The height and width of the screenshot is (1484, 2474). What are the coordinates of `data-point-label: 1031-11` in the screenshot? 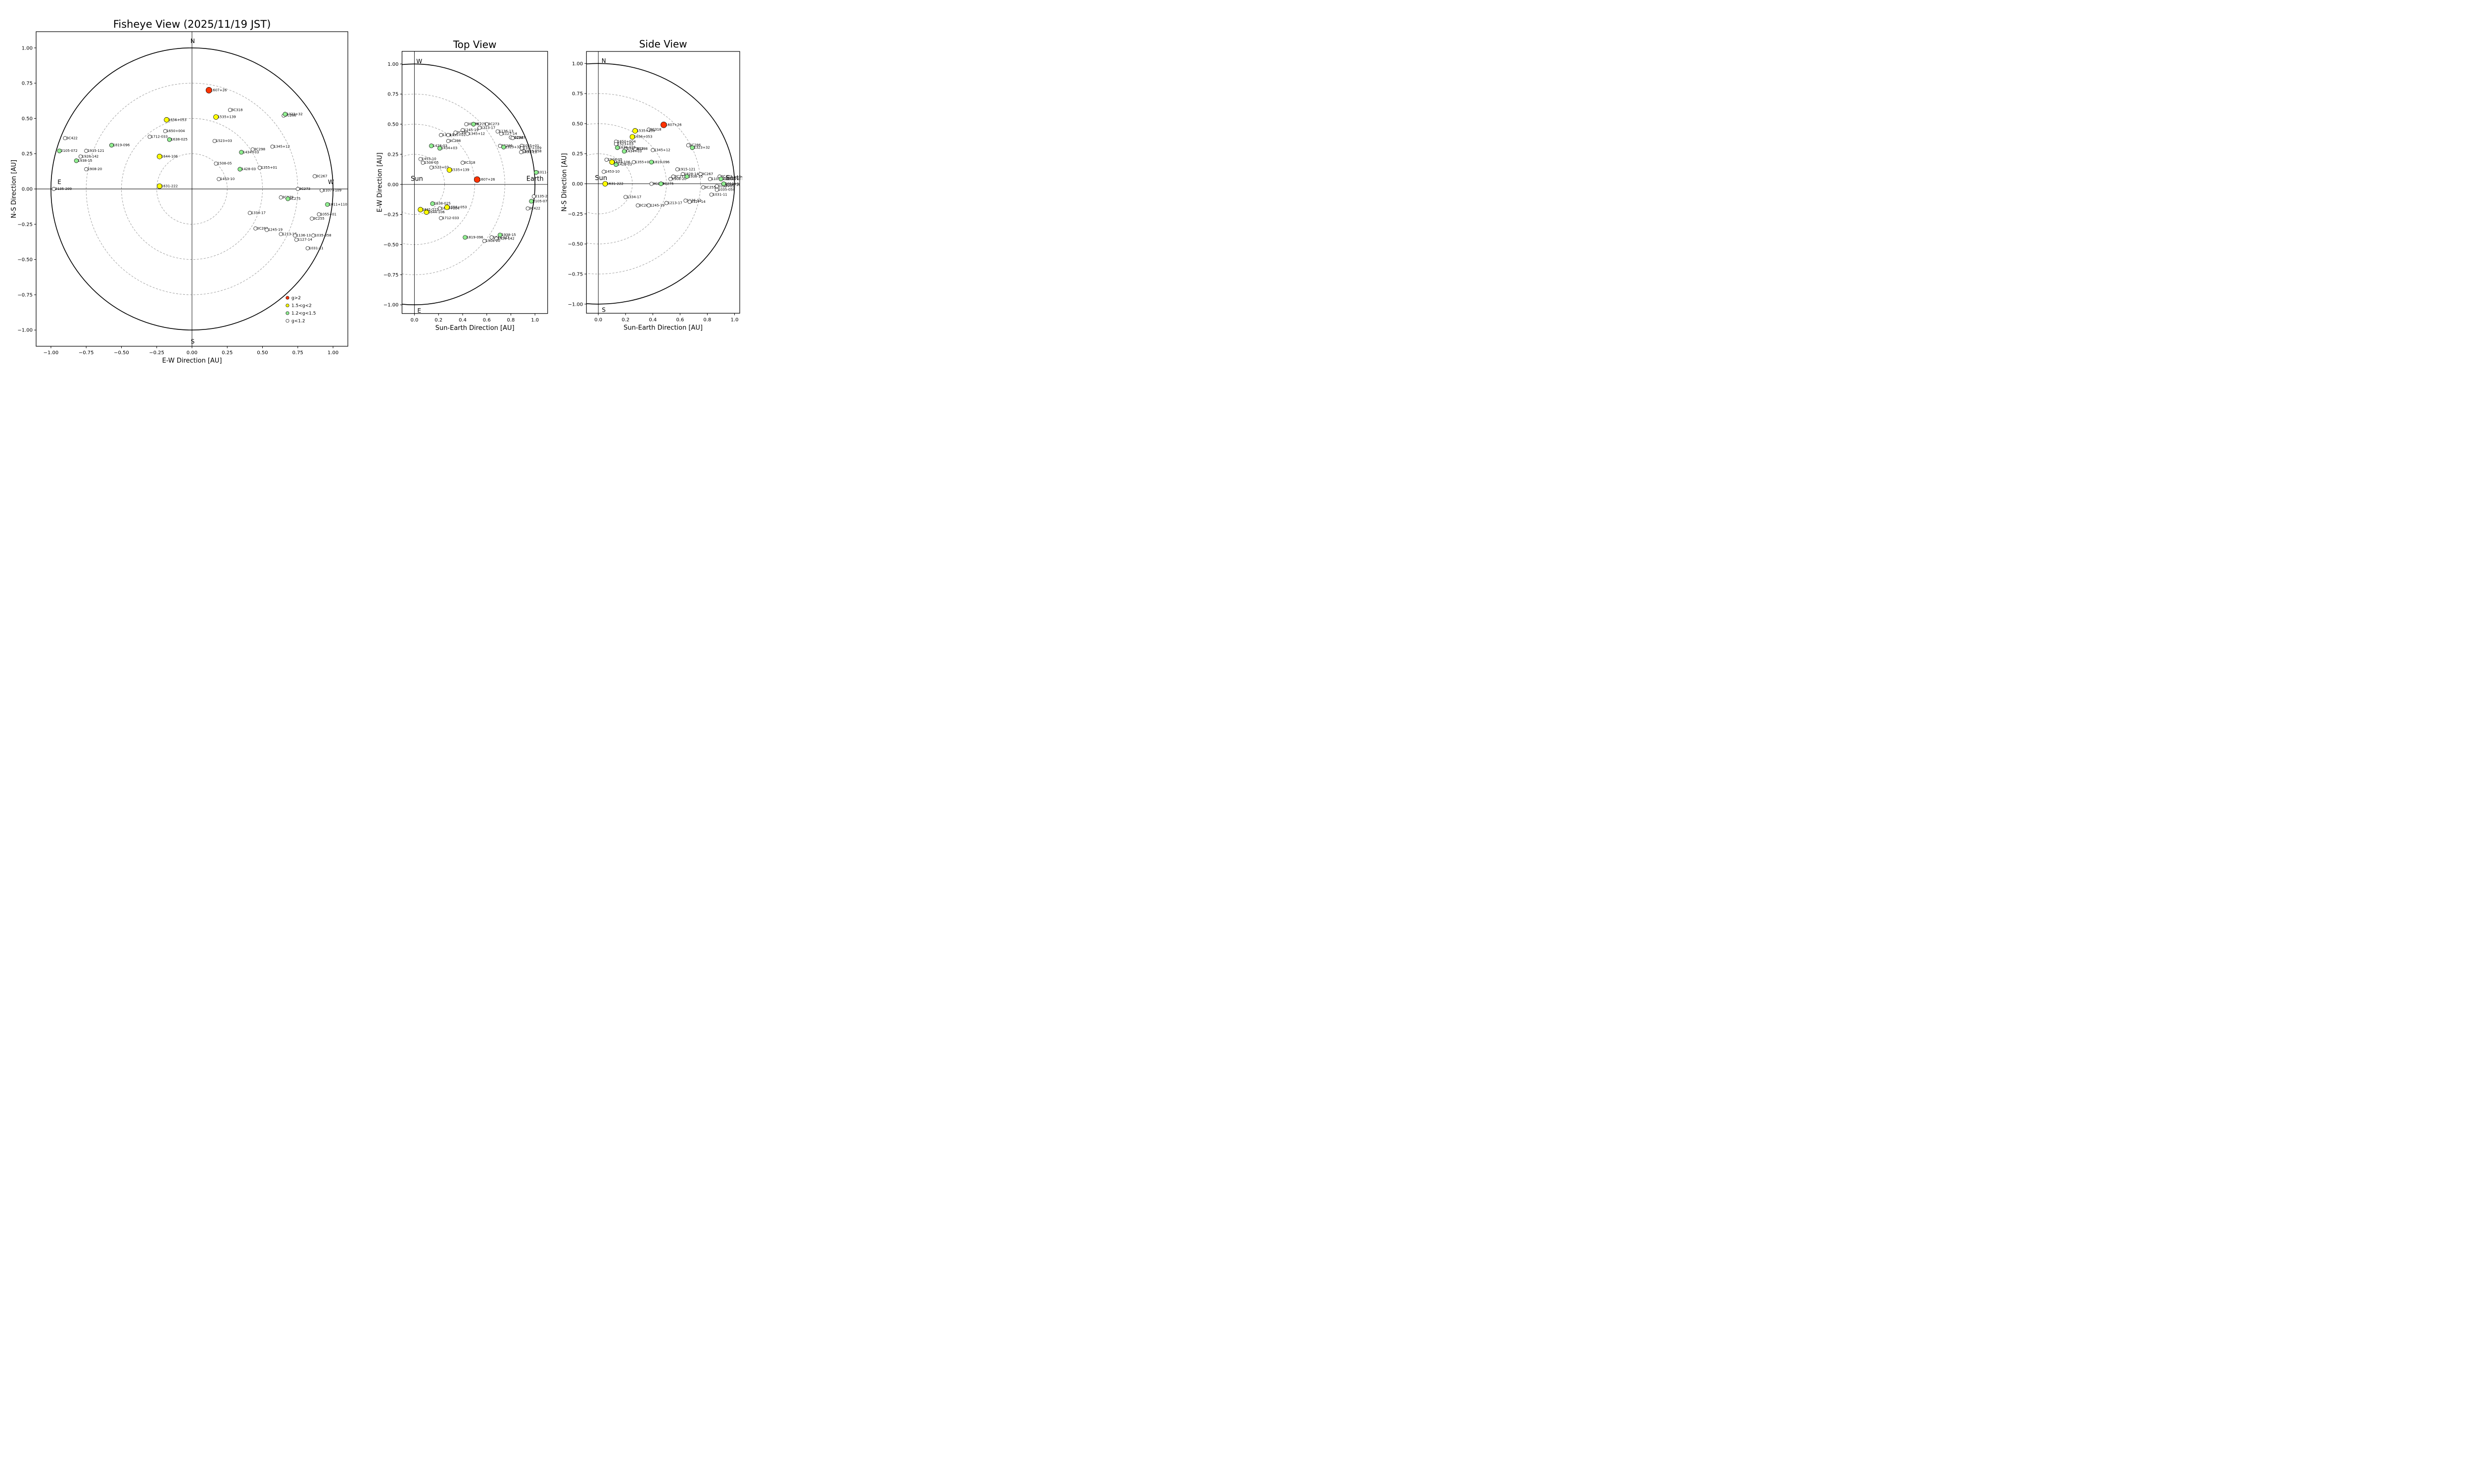 It's located at (317, 248).